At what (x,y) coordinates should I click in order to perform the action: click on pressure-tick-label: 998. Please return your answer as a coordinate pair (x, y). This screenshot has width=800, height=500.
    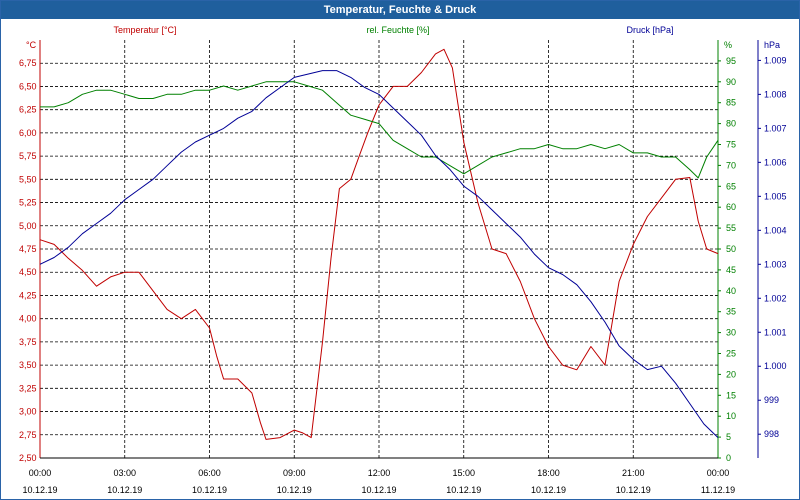
    Looking at the image, I should click on (771, 434).